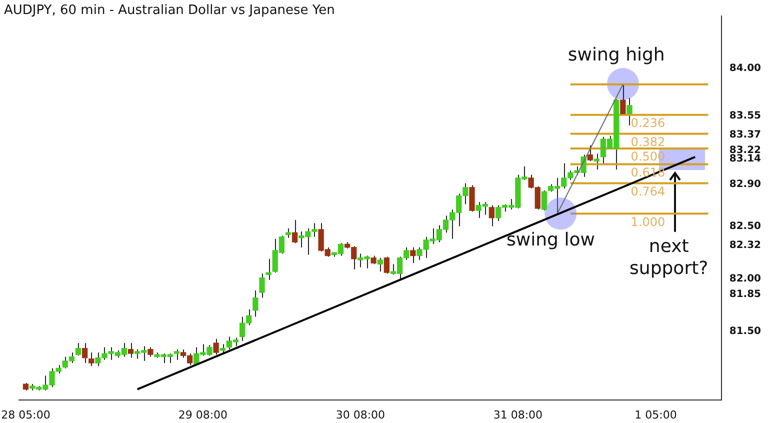  Describe the element at coordinates (550, 240) in the screenshot. I see `annotation: swing low` at that location.